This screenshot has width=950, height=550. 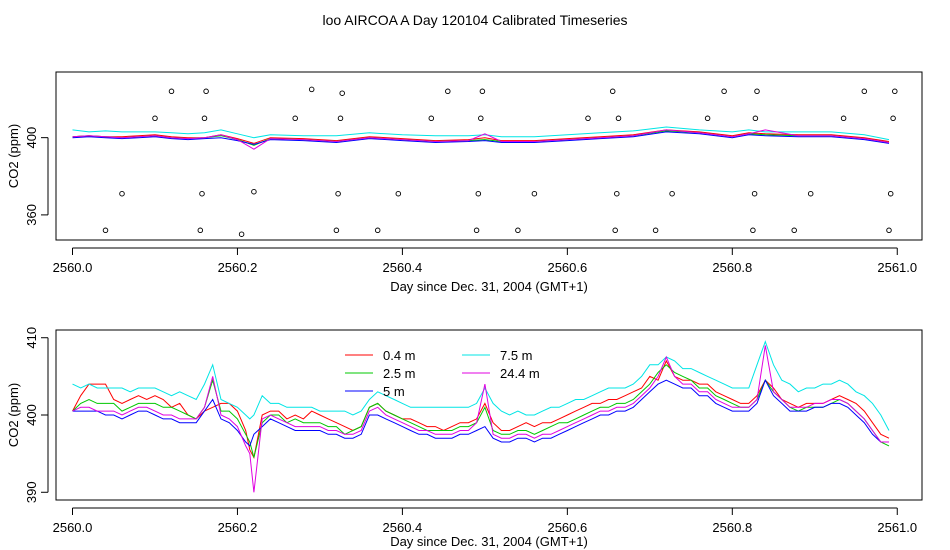 What do you see at coordinates (31, 215) in the screenshot?
I see `y-tick-label: 360` at bounding box center [31, 215].